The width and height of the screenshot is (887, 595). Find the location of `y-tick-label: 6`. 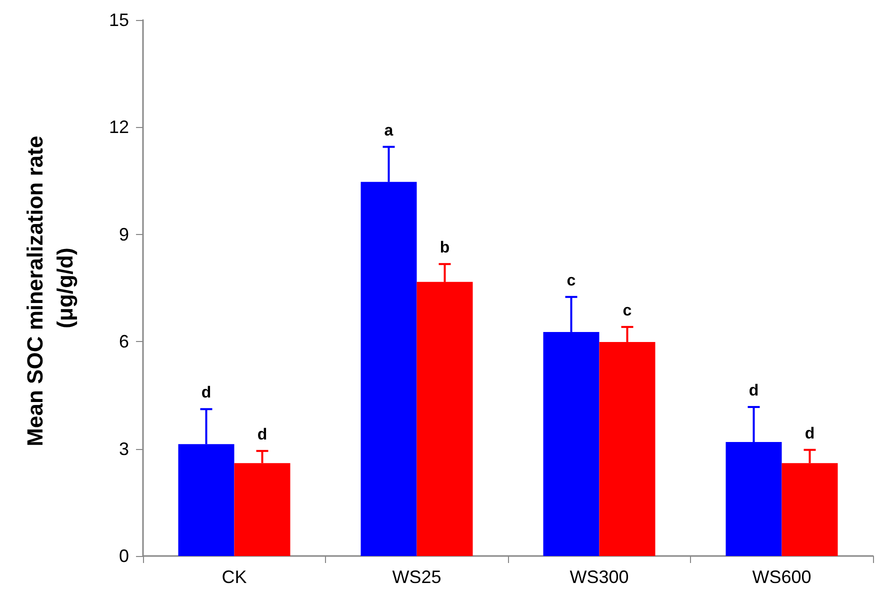

y-tick-label: 6 is located at coordinates (123, 342).